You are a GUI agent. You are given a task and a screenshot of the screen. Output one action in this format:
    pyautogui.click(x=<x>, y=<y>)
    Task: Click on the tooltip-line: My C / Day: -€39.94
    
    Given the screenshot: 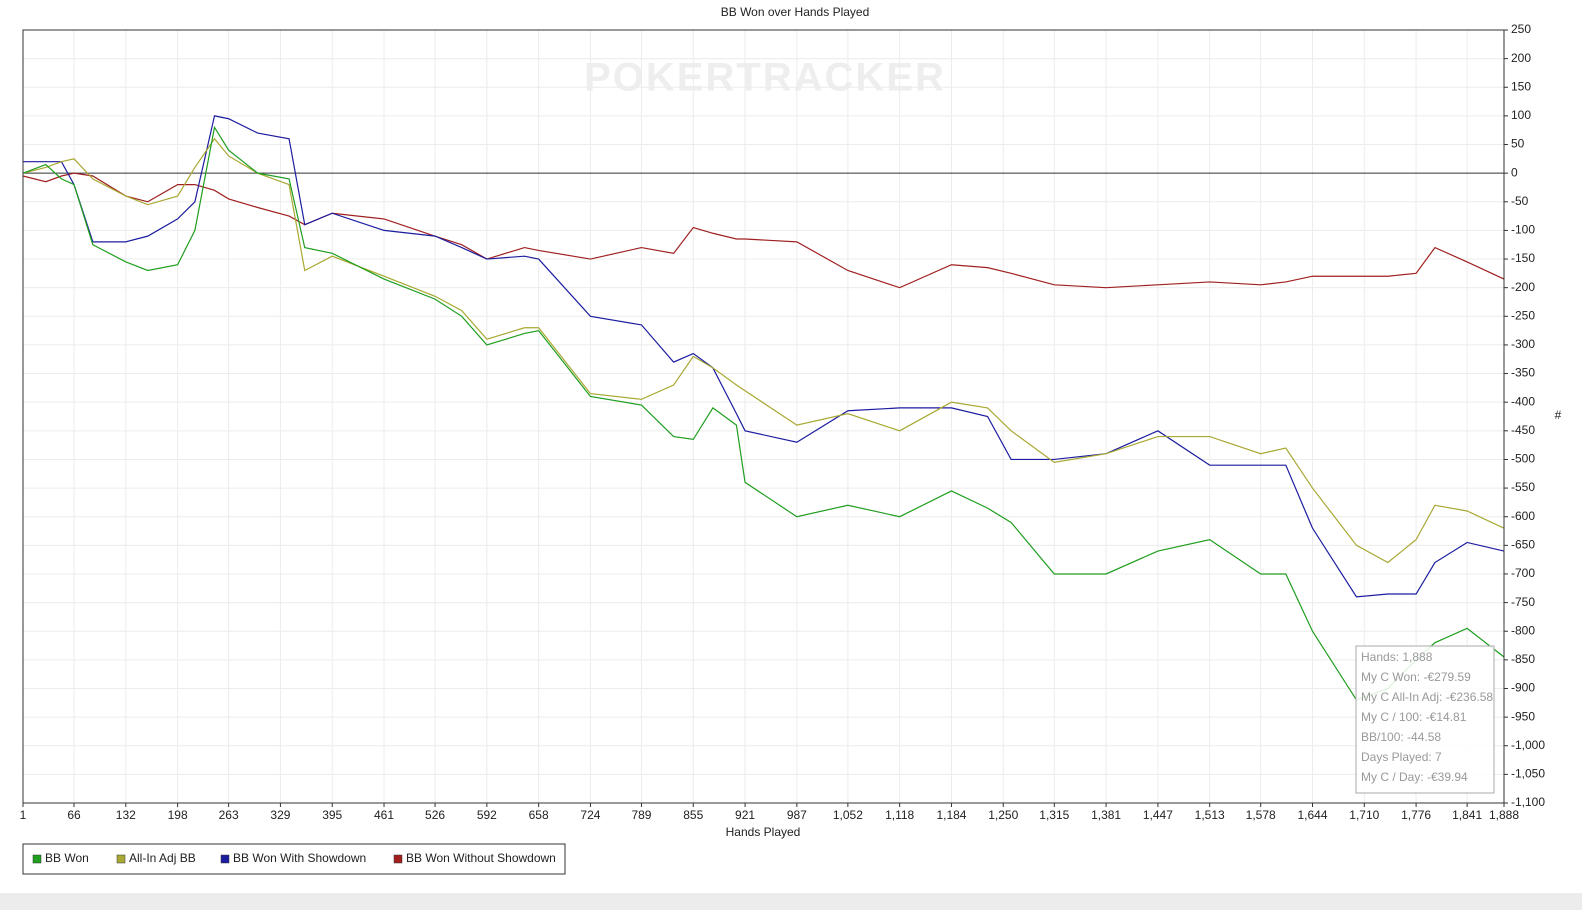 What is the action you would take?
    pyautogui.click(x=1414, y=777)
    